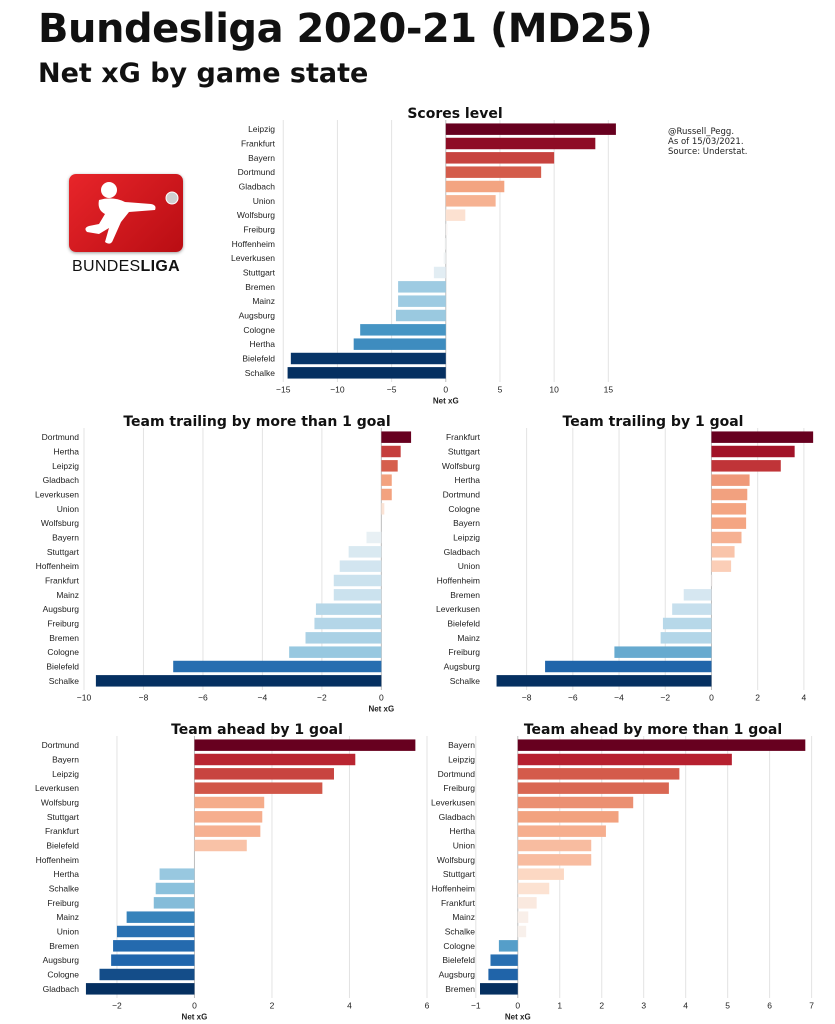 The image size is (835, 1024). I want to click on x-tick-label: −2, so click(117, 1005).